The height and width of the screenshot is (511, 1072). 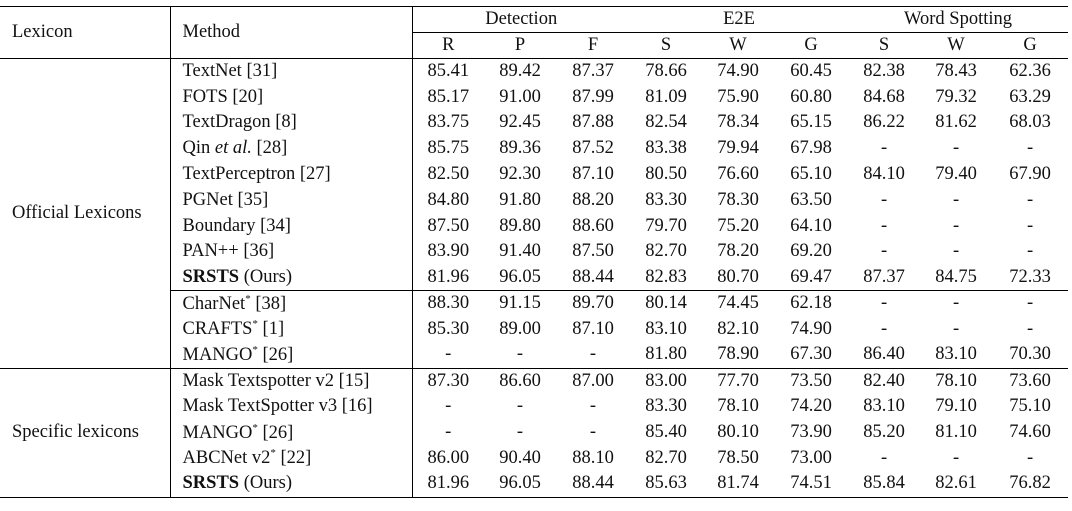 I want to click on value-cell: 78.43, so click(x=956, y=71).